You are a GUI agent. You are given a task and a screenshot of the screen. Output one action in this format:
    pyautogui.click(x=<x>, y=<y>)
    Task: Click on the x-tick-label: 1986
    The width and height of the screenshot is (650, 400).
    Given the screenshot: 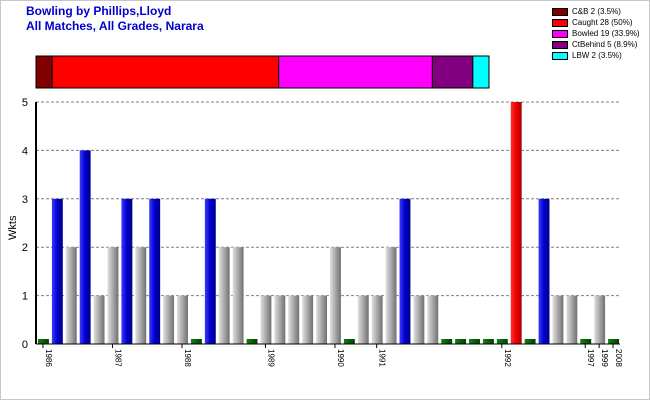 What is the action you would take?
    pyautogui.click(x=48, y=358)
    